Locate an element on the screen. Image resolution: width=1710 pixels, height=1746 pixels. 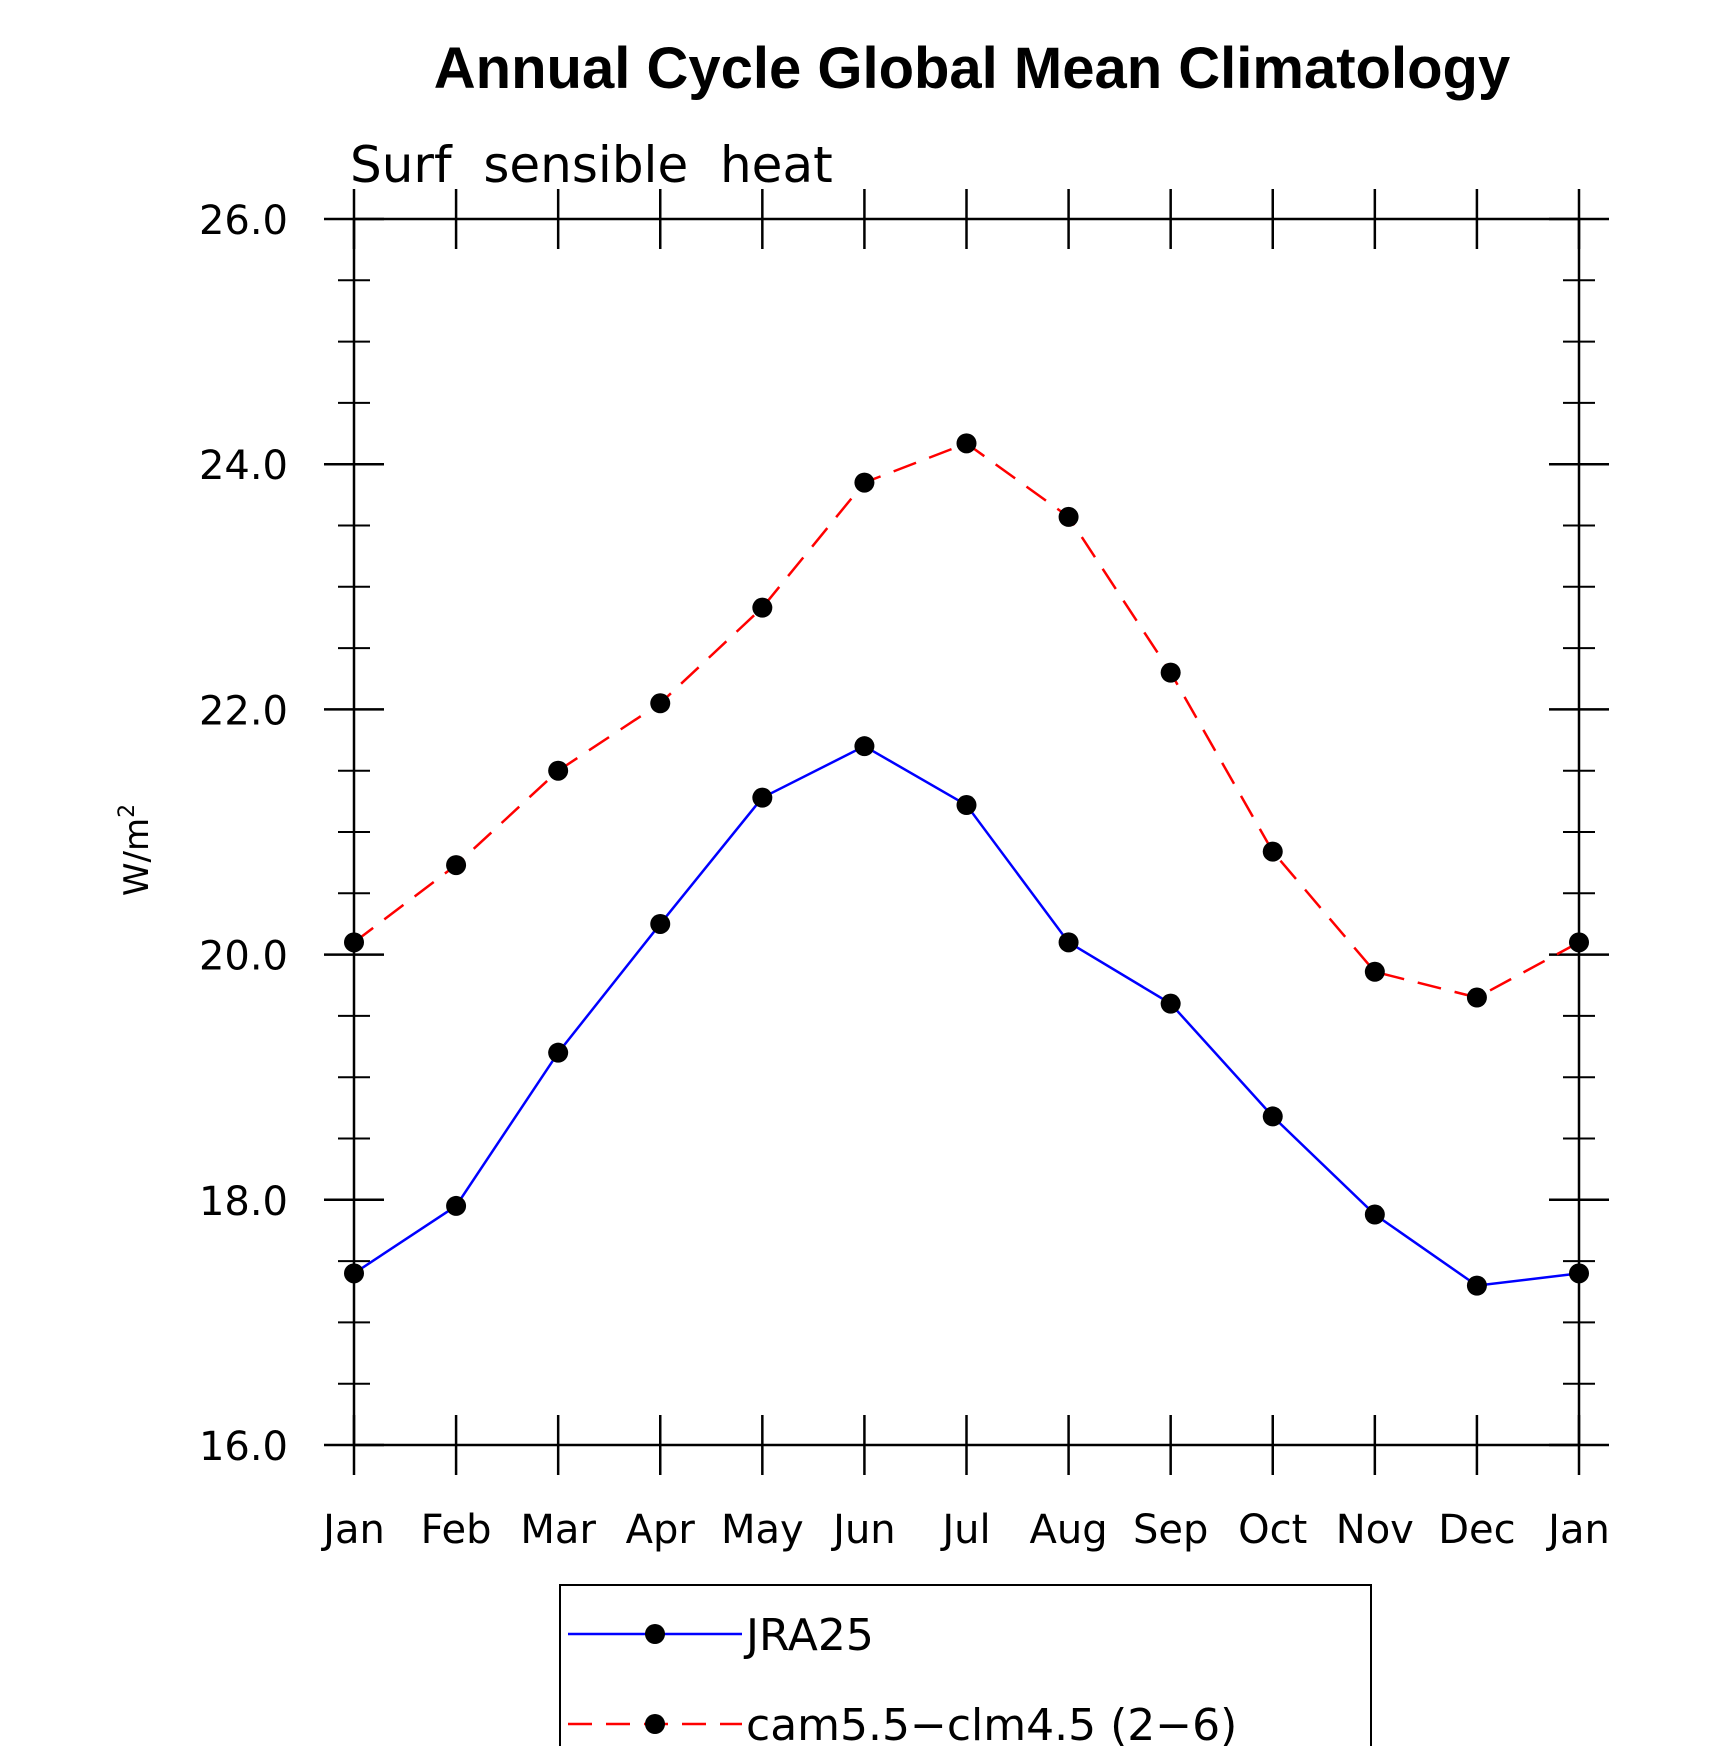
x-tick-label: Dec is located at coordinates (1476, 1530).